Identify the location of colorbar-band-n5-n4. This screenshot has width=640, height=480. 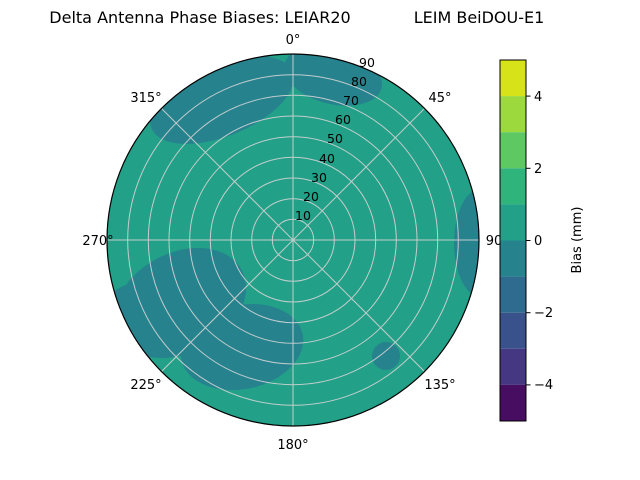
(513, 402).